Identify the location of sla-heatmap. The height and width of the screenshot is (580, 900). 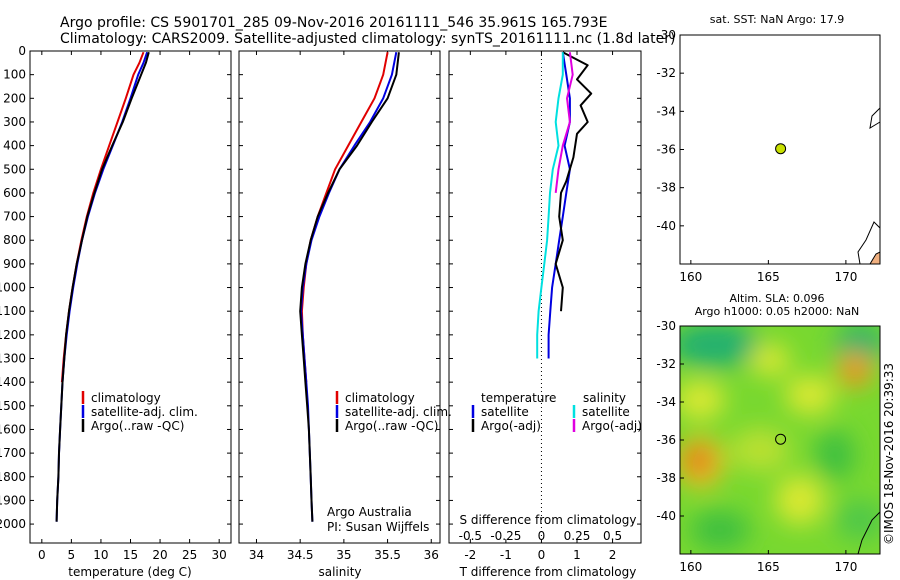
(780, 440).